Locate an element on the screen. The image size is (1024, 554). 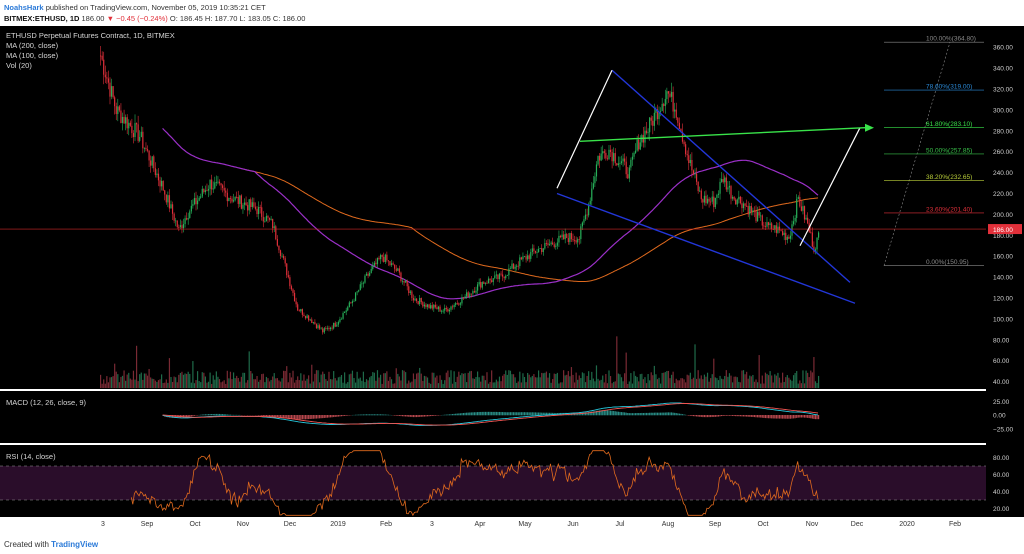
time-tick-label: Feb is located at coordinates (955, 524).